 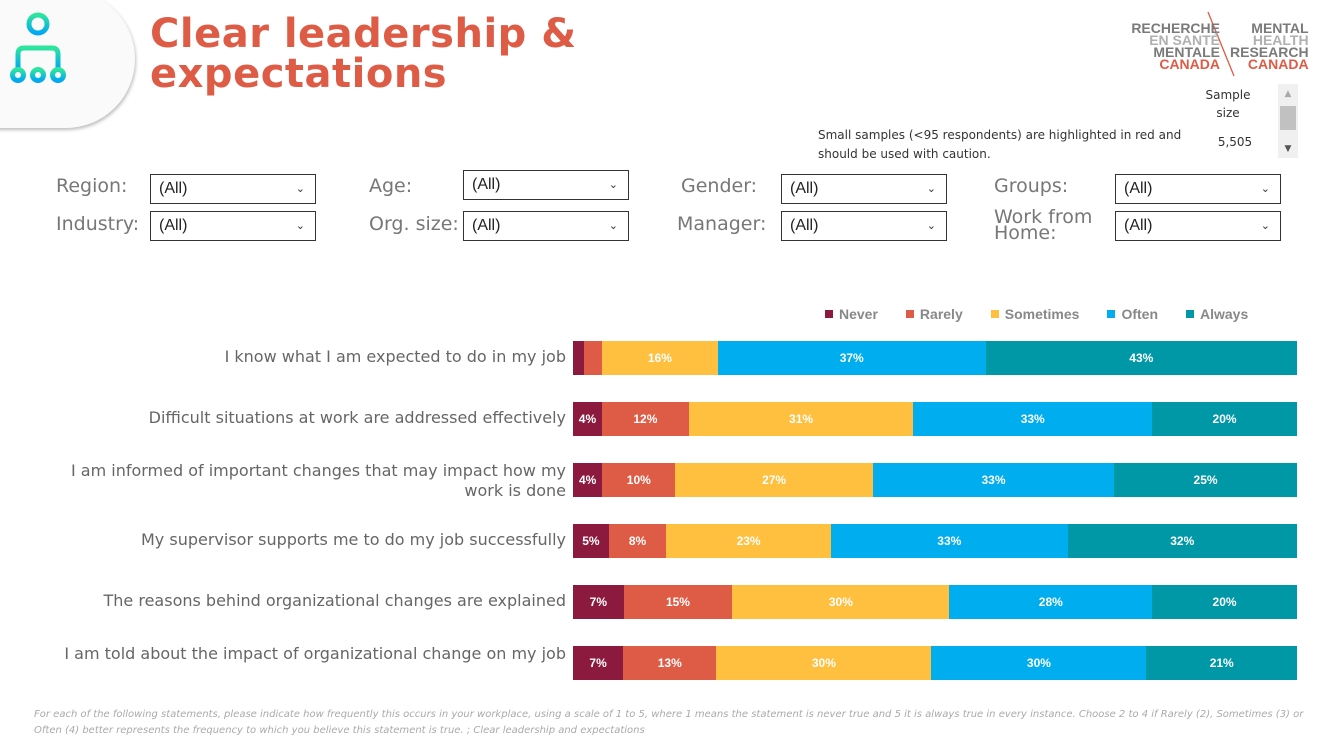 I want to click on bar-segment-rarely: 15%, so click(x=678, y=602).